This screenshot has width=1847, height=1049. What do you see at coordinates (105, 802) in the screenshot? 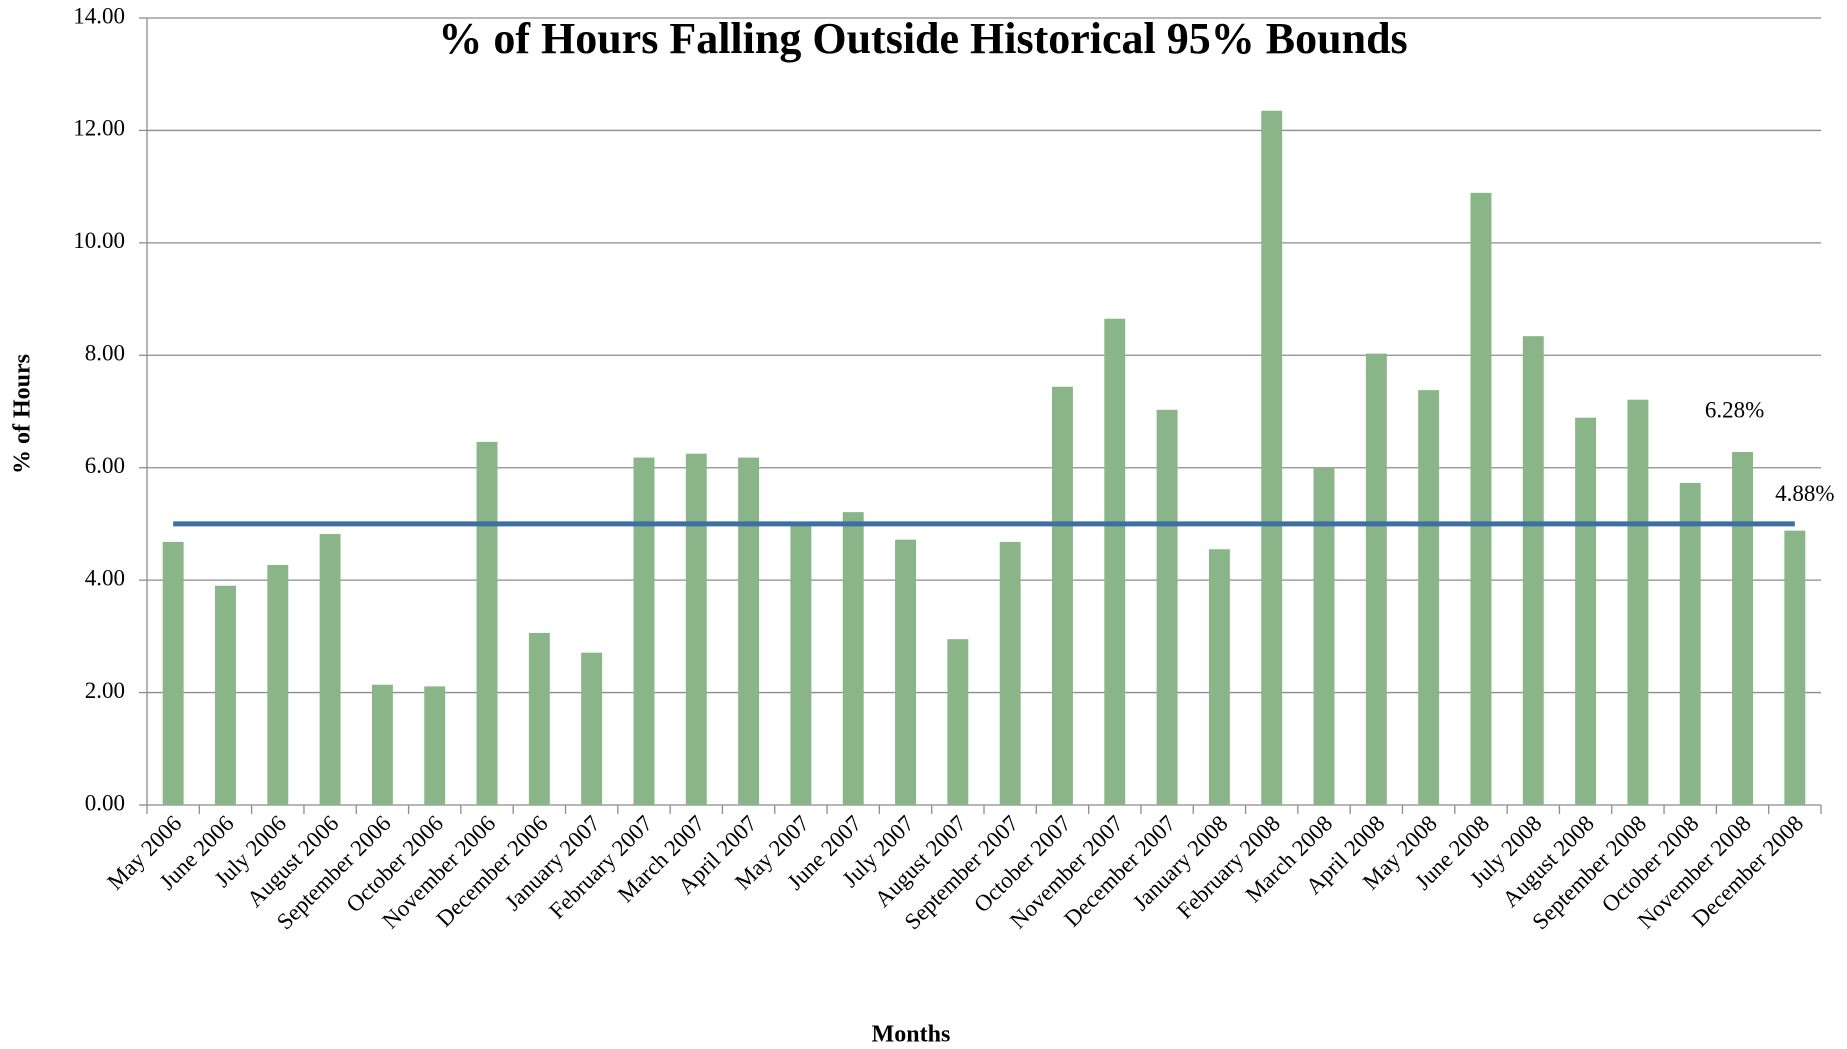
I see `y-tick-label: 0.00` at bounding box center [105, 802].